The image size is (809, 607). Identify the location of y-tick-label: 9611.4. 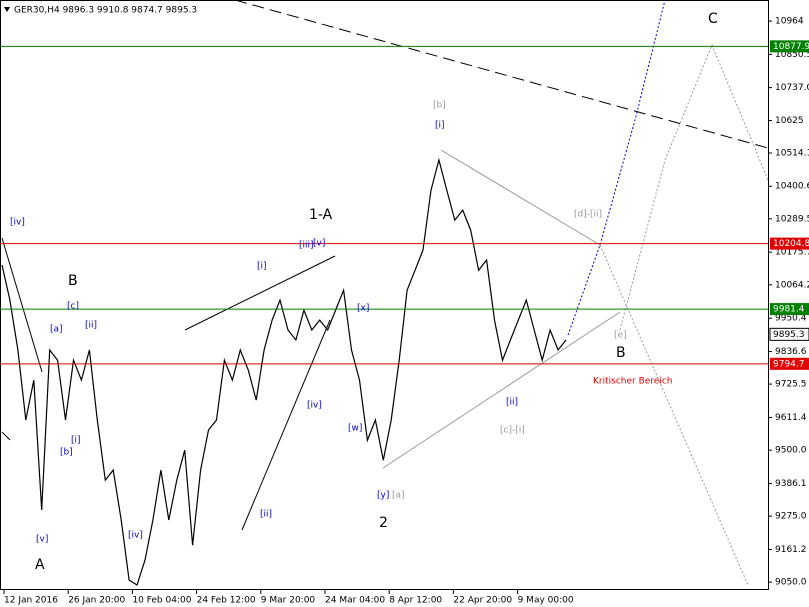
(791, 418).